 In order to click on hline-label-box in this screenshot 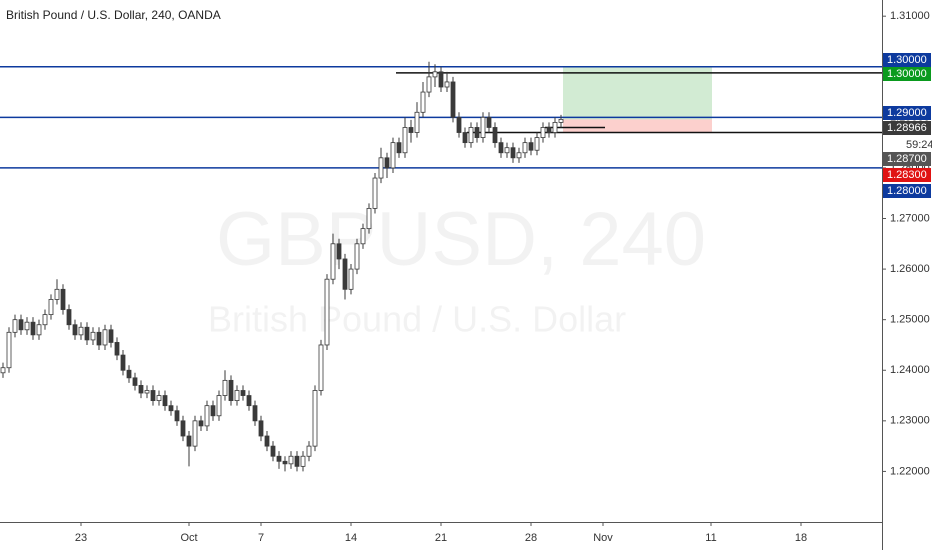, I will do `click(907, 113)`.